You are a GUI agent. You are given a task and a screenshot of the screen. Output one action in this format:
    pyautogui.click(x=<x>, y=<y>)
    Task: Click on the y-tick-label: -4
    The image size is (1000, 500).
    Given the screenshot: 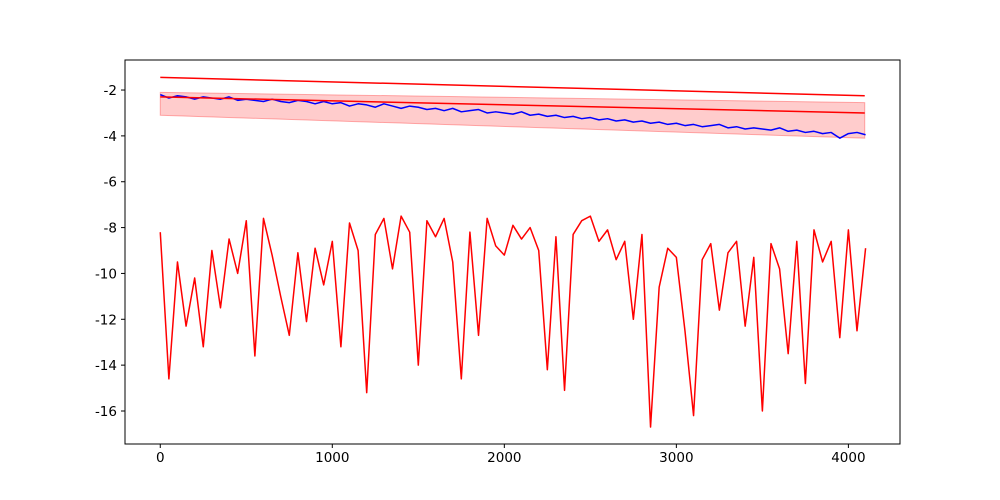 What is the action you would take?
    pyautogui.click(x=110, y=137)
    